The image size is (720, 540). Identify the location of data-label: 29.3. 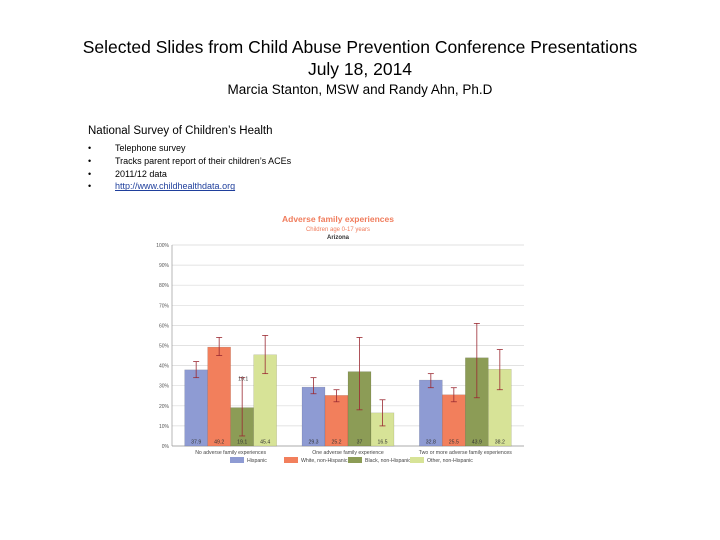
(313, 443).